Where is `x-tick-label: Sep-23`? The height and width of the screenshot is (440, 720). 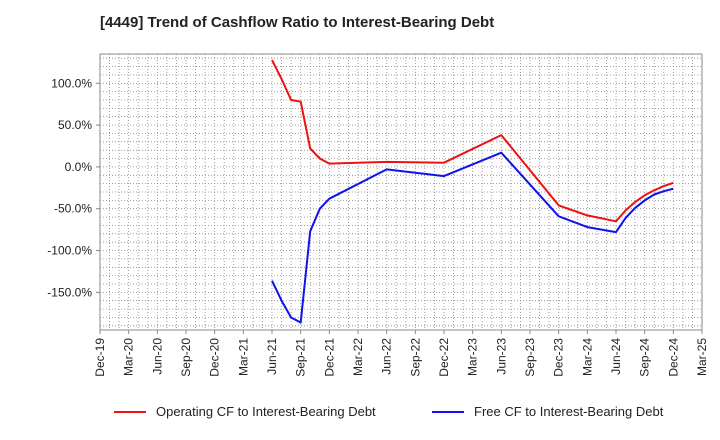 x-tick-label: Sep-23 is located at coordinates (530, 357).